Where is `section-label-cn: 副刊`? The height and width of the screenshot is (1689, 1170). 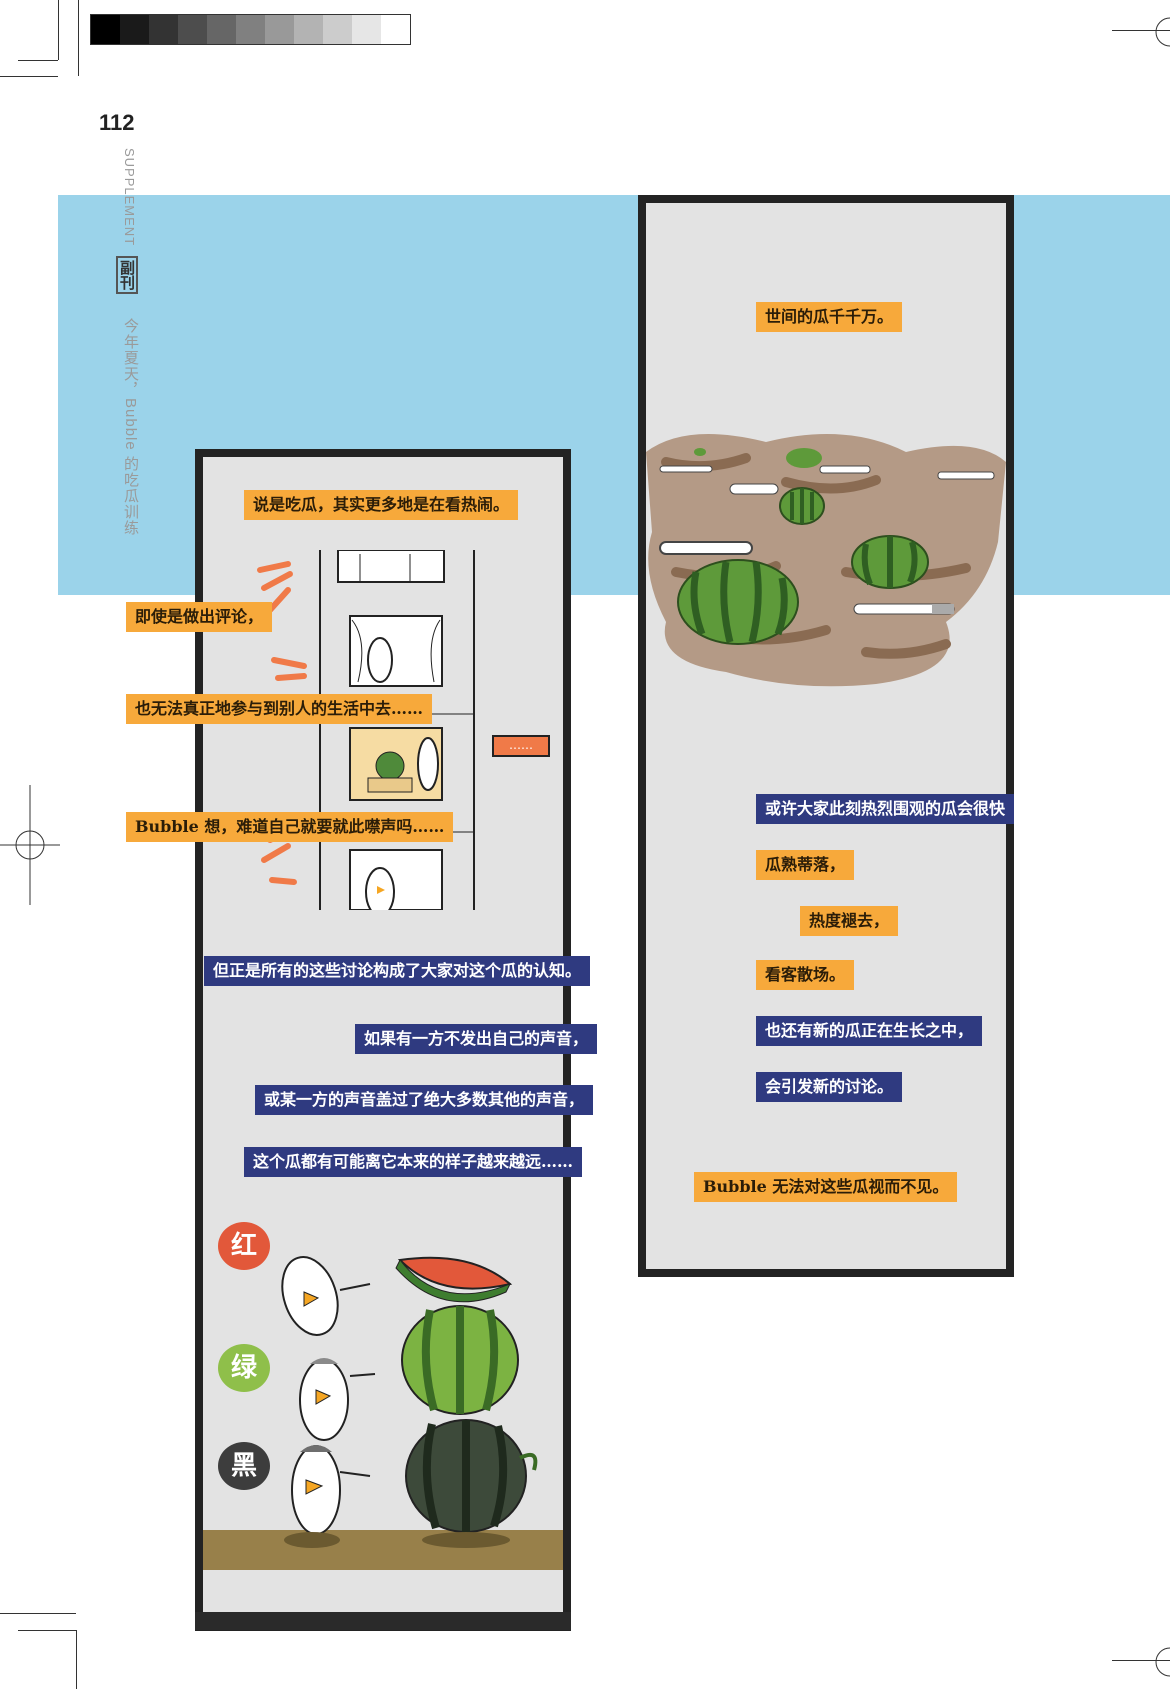 section-label-cn: 副刊 is located at coordinates (127, 275).